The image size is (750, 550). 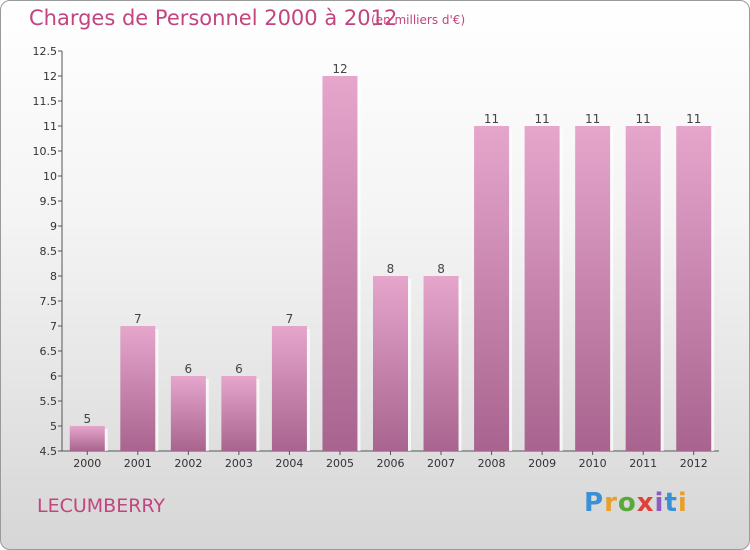 I want to click on commune-name: LECUMBERRY, so click(x=101, y=506).